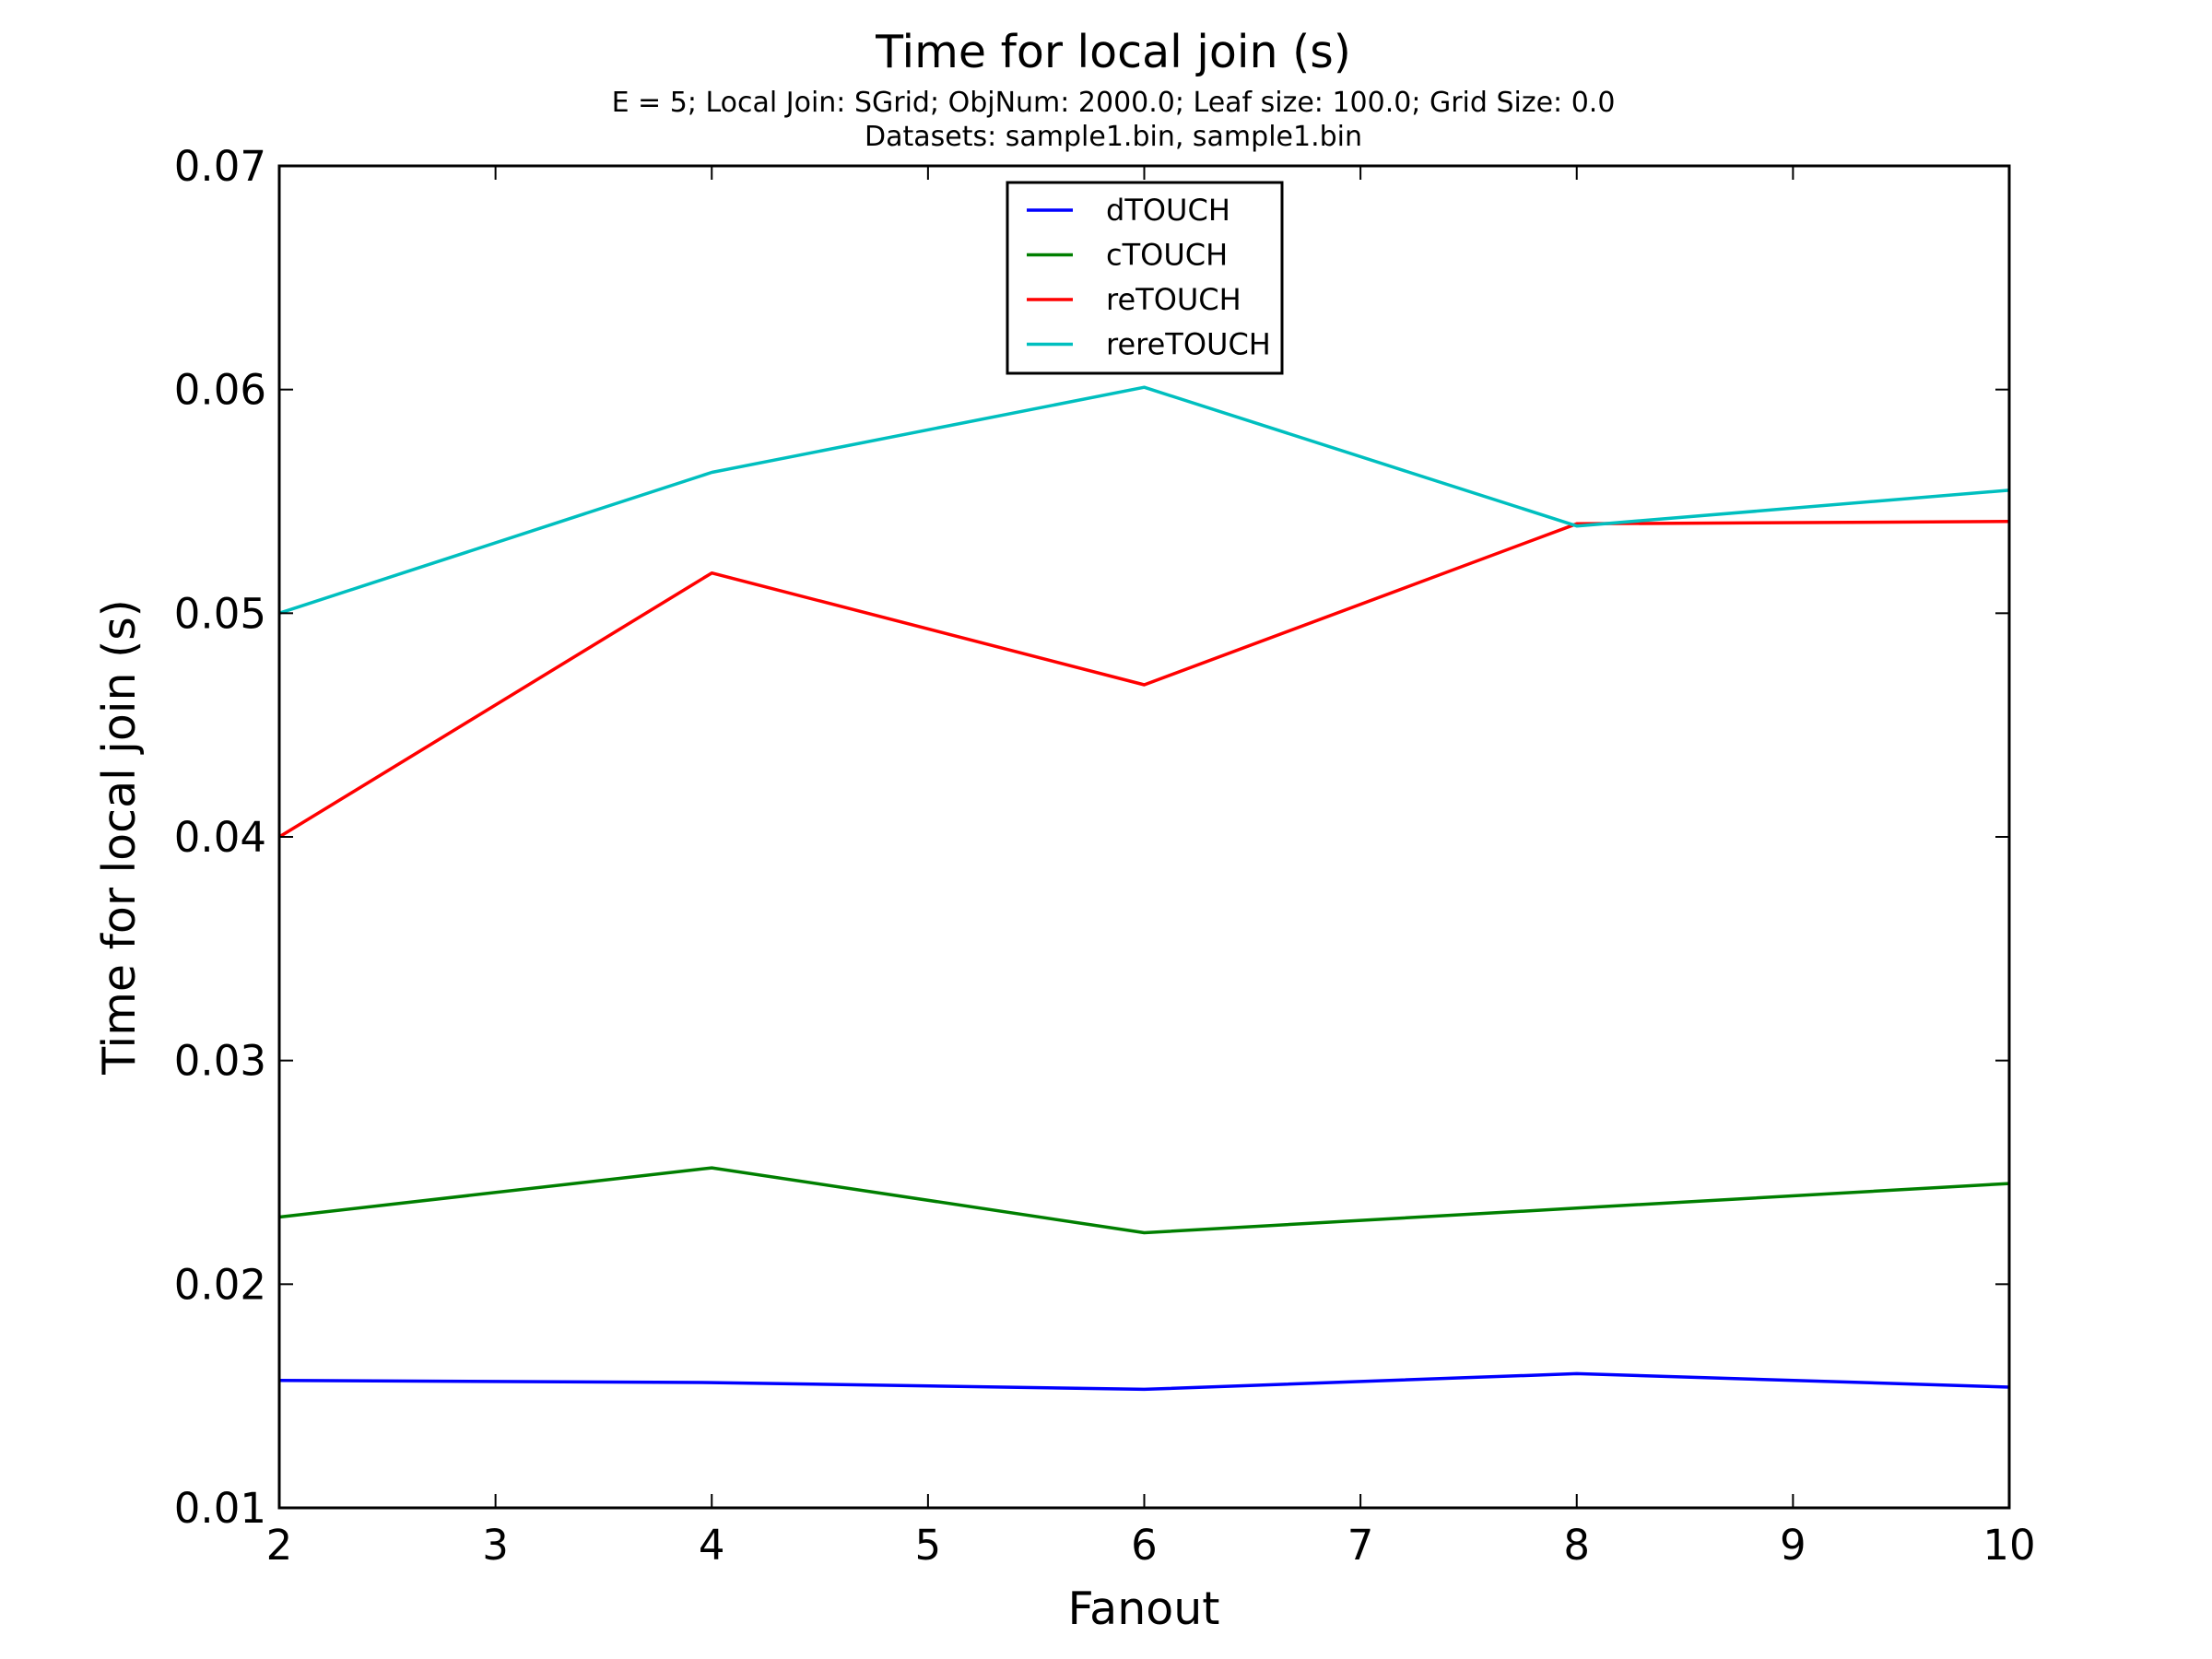  Describe the element at coordinates (1113, 137) in the screenshot. I see `chart-subtitle-line-2: Datasets: sample1.bin, sample1.bin` at that location.